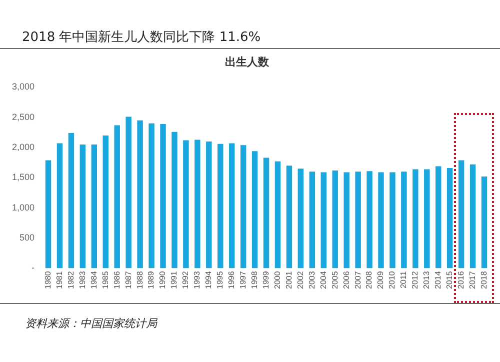 Image resolution: width=500 pixels, height=362 pixels. I want to click on x-tick-label: 1996, so click(231, 279).